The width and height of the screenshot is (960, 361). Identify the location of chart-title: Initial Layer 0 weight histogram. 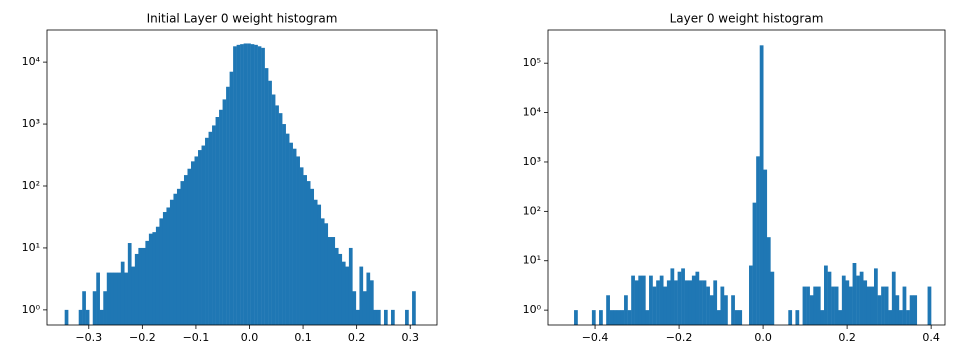
(242, 19).